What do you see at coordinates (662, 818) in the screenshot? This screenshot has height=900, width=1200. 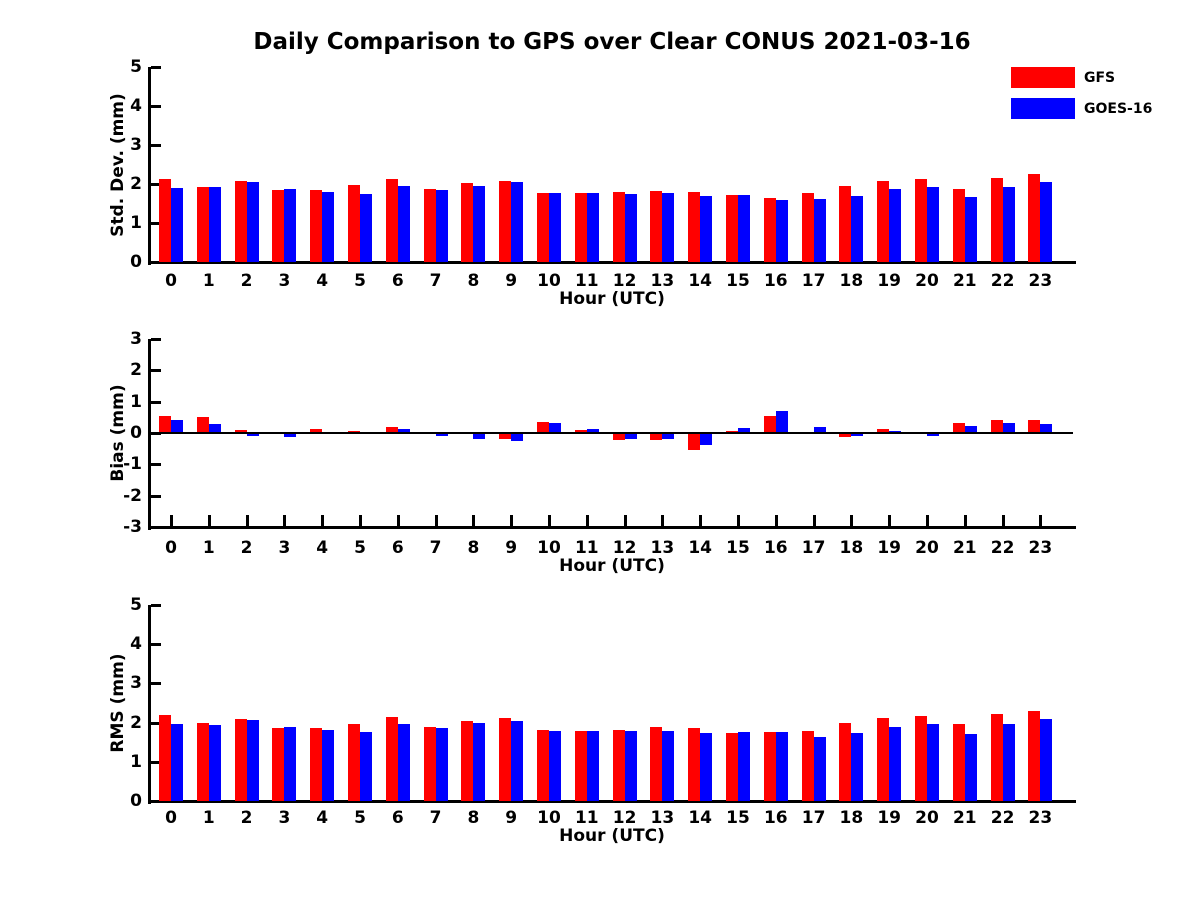 I see `x-tick-label: 13` at bounding box center [662, 818].